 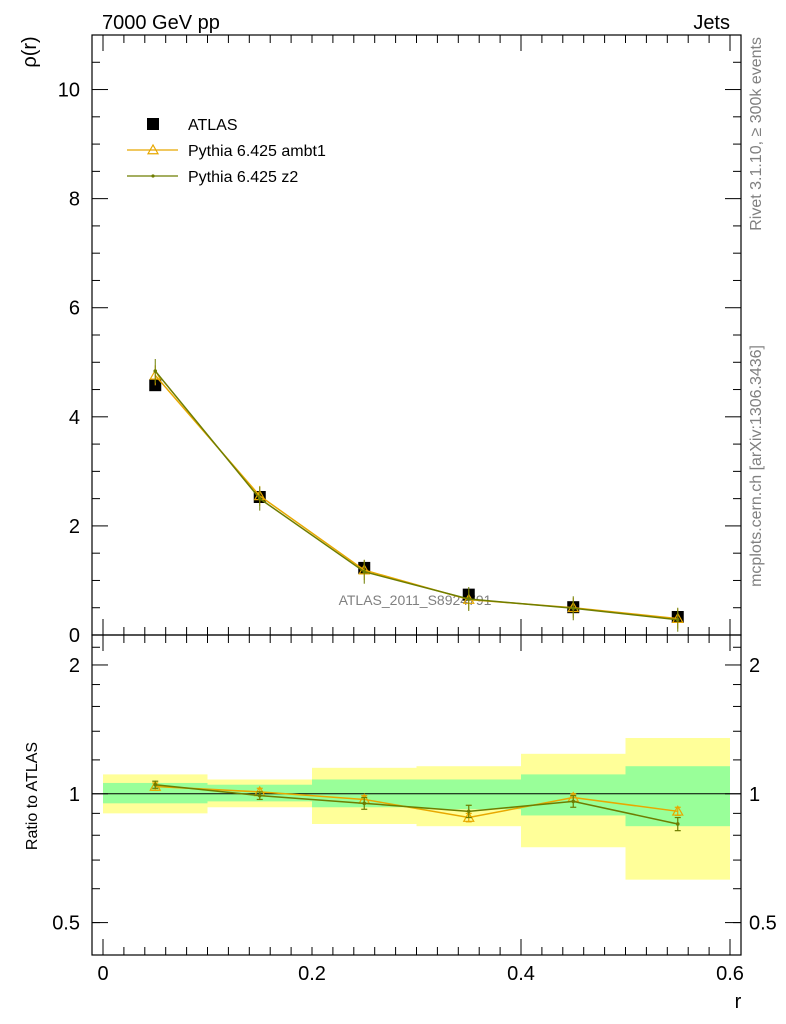 What do you see at coordinates (74, 200) in the screenshot?
I see `y-tick-label: 8` at bounding box center [74, 200].